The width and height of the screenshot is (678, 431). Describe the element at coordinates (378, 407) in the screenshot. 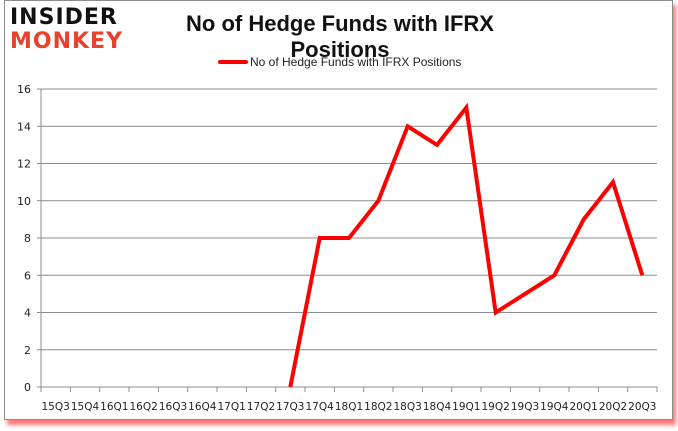

I see `x-tick-label: 18Q2` at that location.